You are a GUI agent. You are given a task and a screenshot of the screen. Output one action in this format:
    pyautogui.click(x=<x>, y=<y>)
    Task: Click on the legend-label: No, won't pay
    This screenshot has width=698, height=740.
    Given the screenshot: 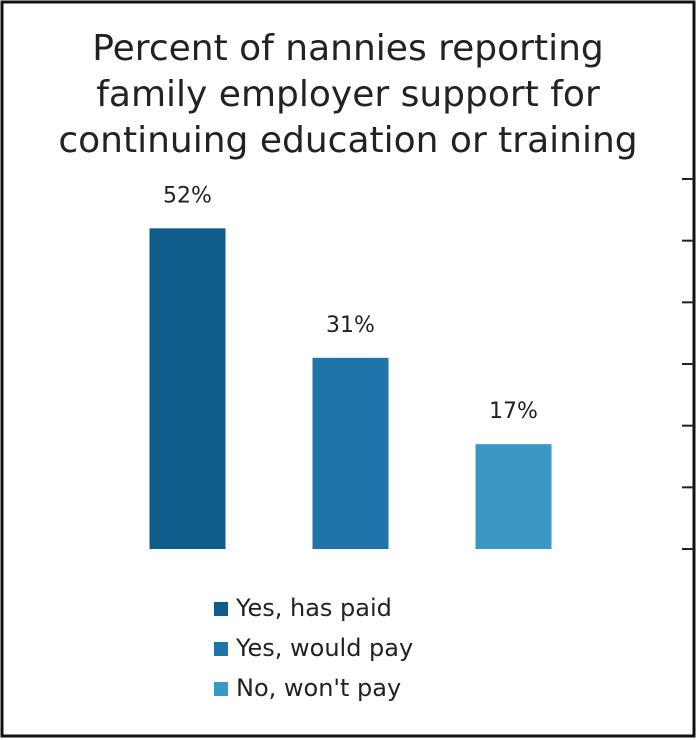 What is the action you would take?
    pyautogui.click(x=318, y=688)
    